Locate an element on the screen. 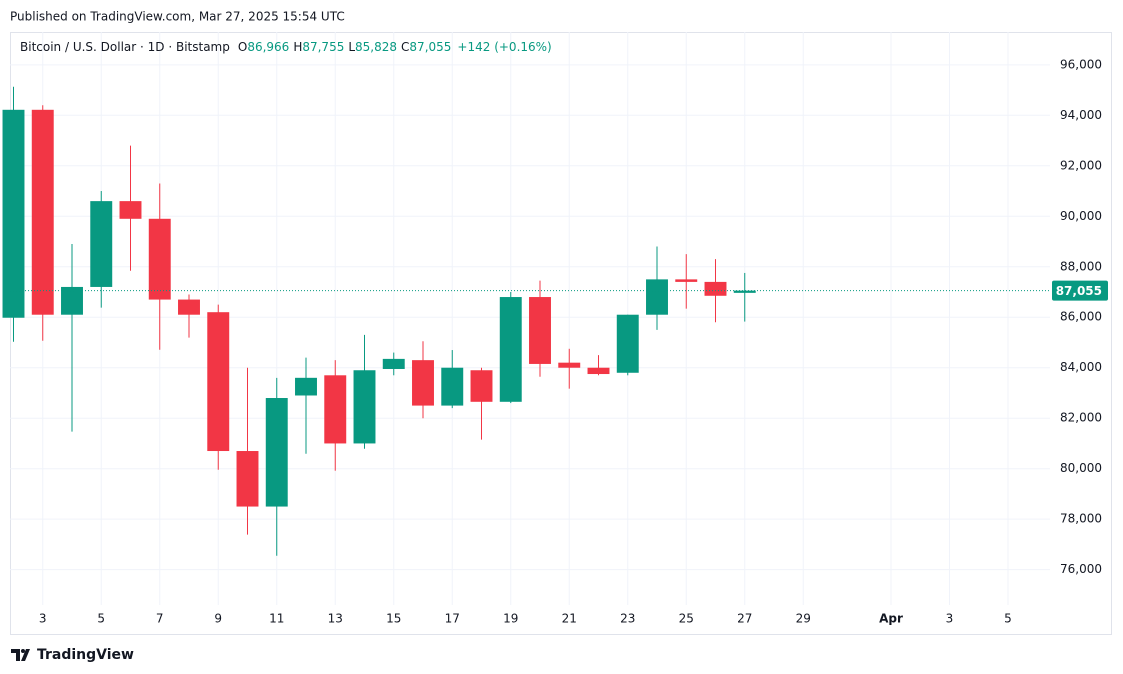 This screenshot has height=674, width=1123. ohlc-value: 87,055 is located at coordinates (430, 47).